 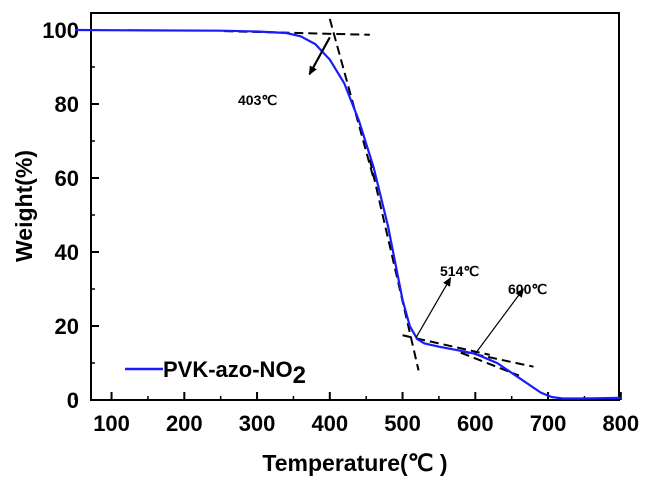 I want to click on x-tick-label: 300, so click(x=257, y=423).